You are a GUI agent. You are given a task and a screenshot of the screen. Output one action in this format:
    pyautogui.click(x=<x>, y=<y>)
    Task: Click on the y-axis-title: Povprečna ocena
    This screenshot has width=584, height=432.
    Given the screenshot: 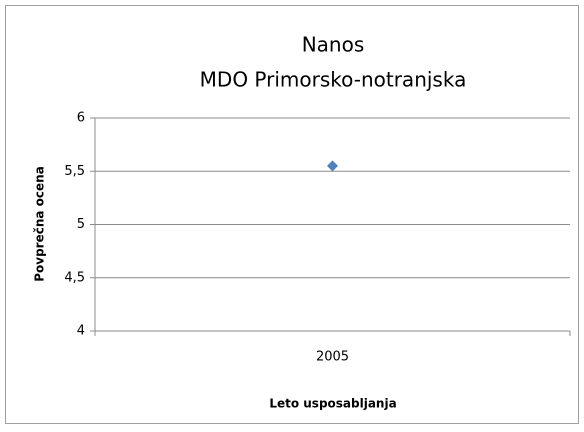 What is the action you would take?
    pyautogui.click(x=40, y=224)
    